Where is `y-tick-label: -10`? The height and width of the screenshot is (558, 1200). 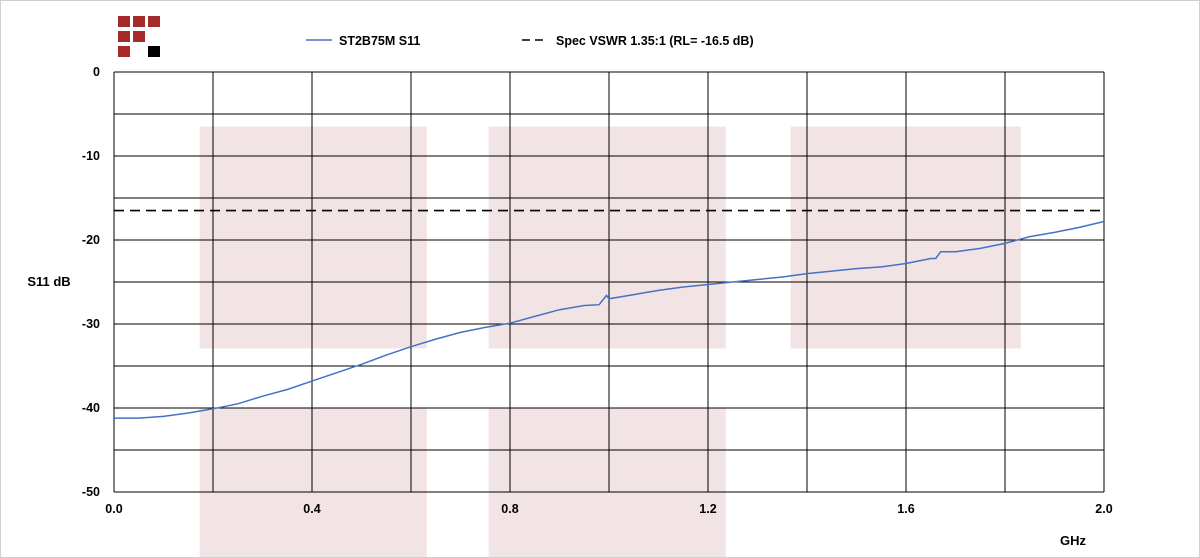 y-tick-label: -10 is located at coordinates (91, 156).